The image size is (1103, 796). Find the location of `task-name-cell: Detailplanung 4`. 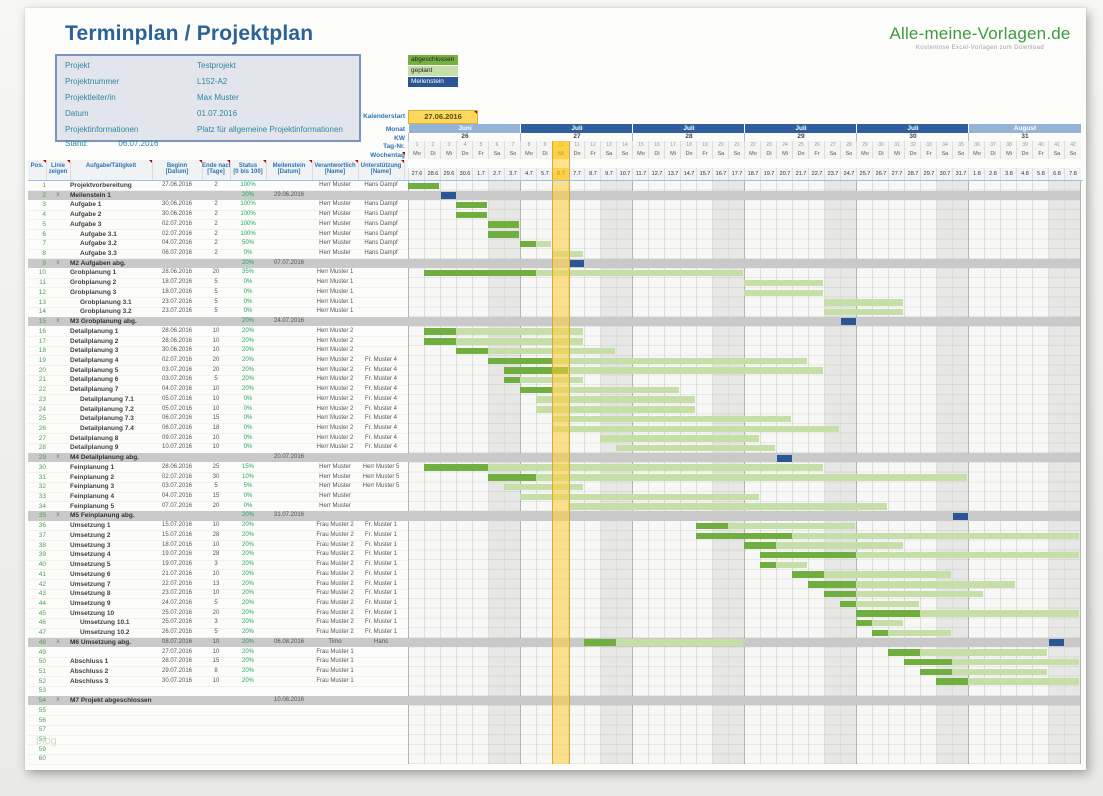

task-name-cell: Detailplanung 4 is located at coordinates (94, 360).